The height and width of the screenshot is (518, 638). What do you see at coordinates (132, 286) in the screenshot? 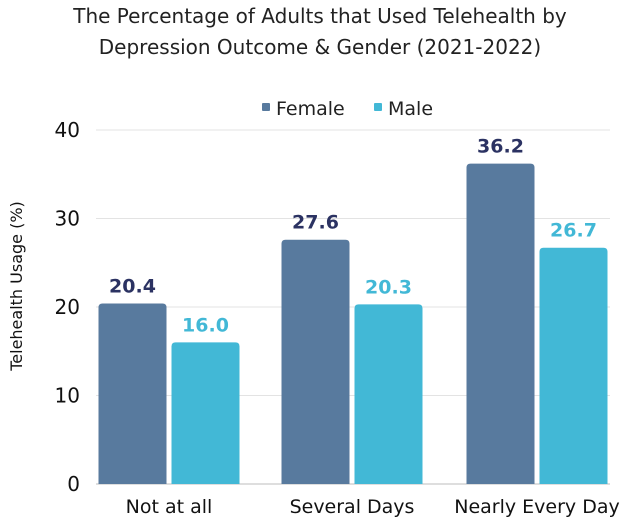
I see `data-label-female-1: 20.4` at bounding box center [132, 286].